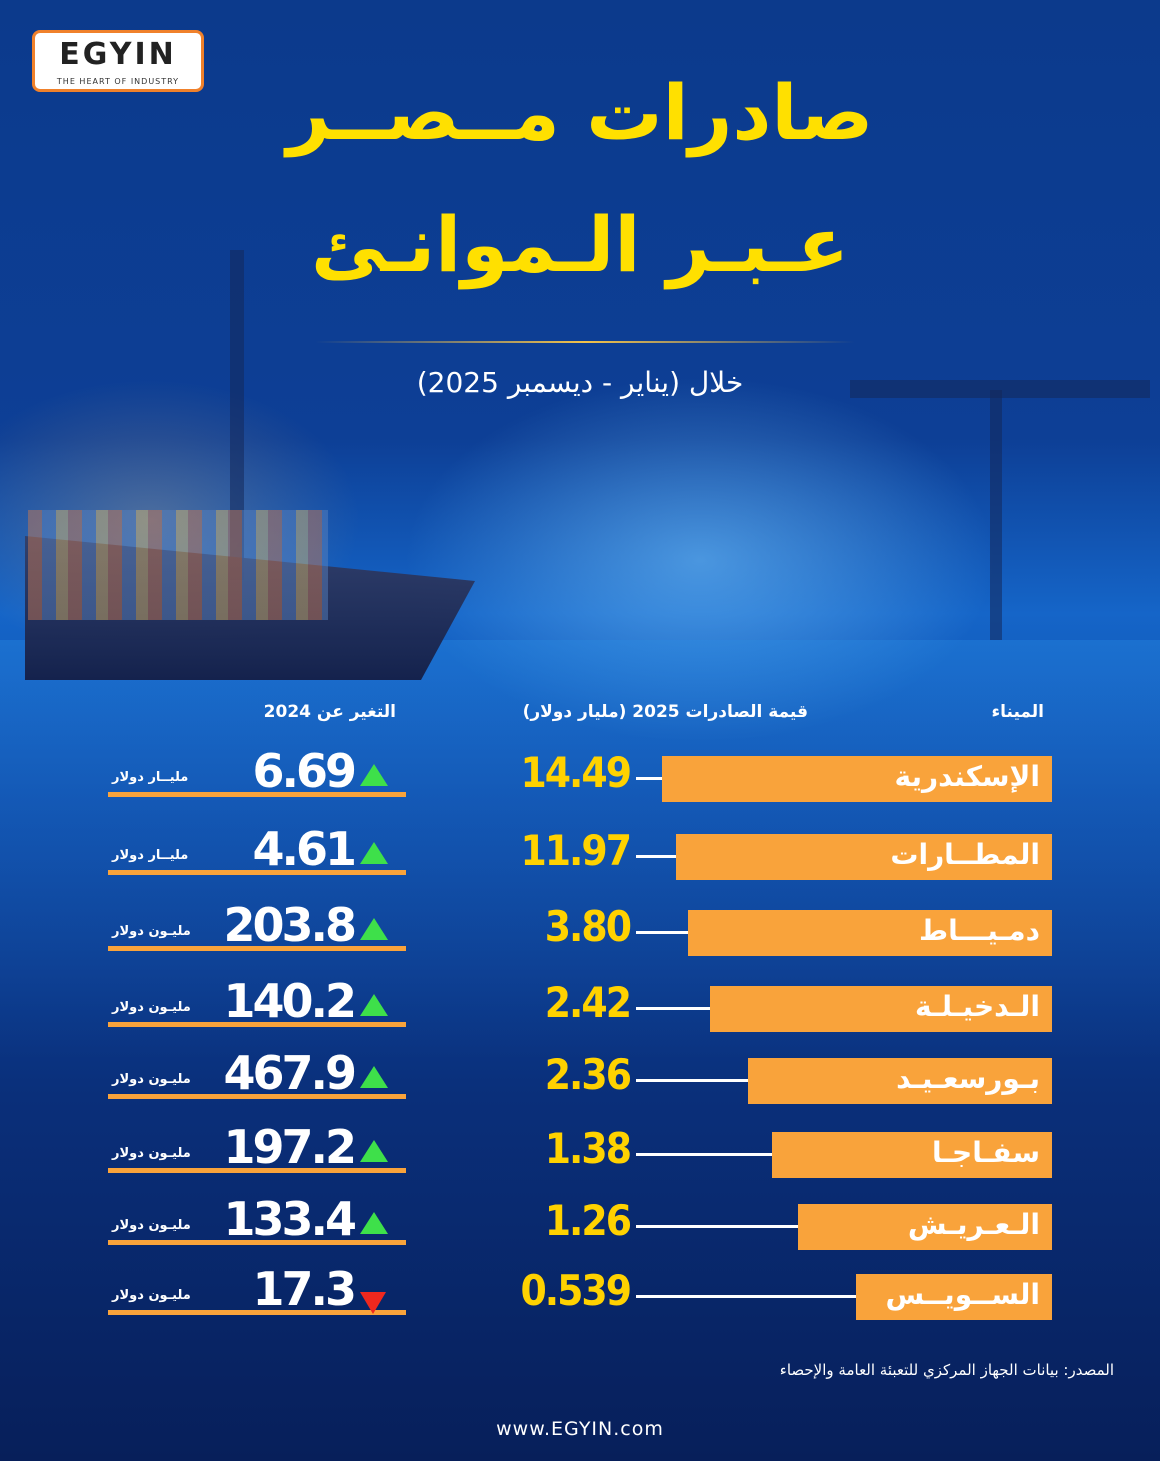 Image resolution: width=1160 pixels, height=1461 pixels. I want to click on port-row: دمـيـــاط 3.80 203.8 مليـون دولار, so click(580, 932).